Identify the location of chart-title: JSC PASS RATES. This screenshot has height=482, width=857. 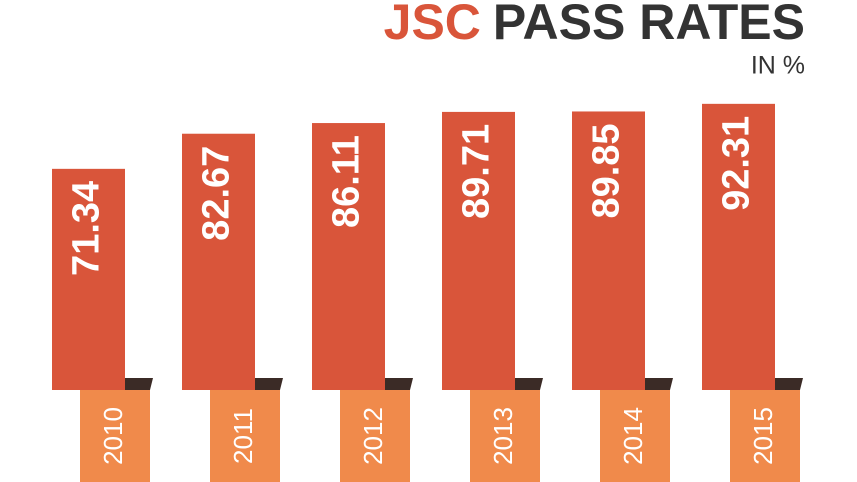
(594, 25).